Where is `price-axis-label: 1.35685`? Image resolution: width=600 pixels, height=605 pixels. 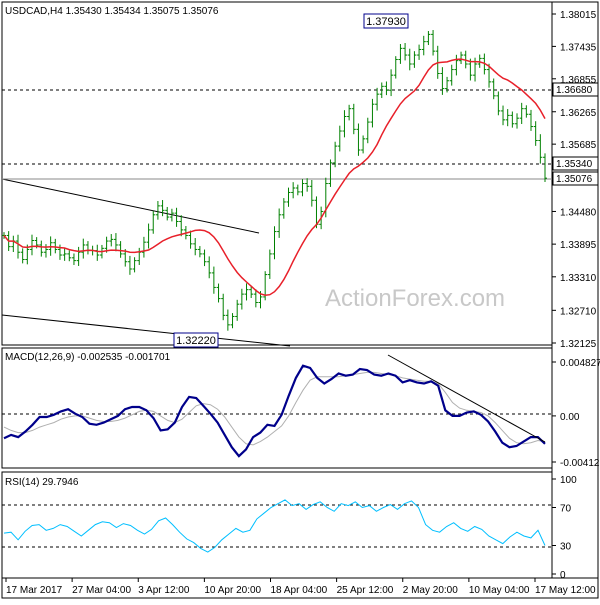
price-axis-label: 1.35685 is located at coordinates (578, 145).